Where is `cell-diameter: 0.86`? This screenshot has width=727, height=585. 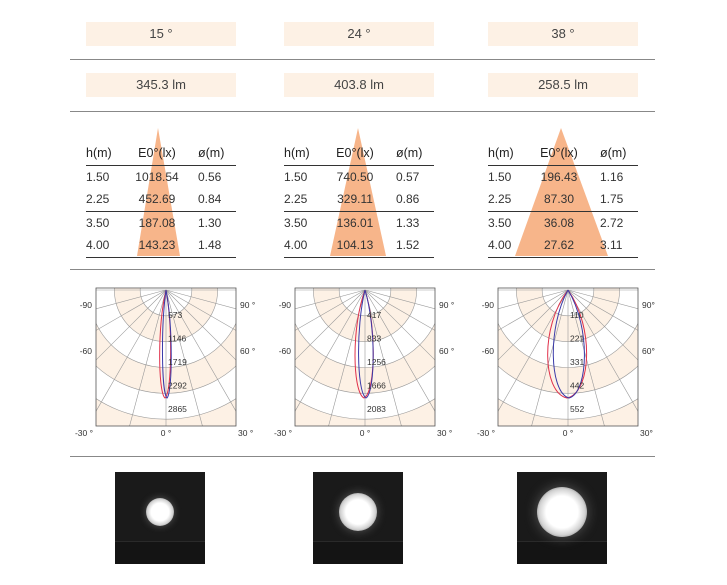
cell-diameter: 0.86 is located at coordinates (408, 199).